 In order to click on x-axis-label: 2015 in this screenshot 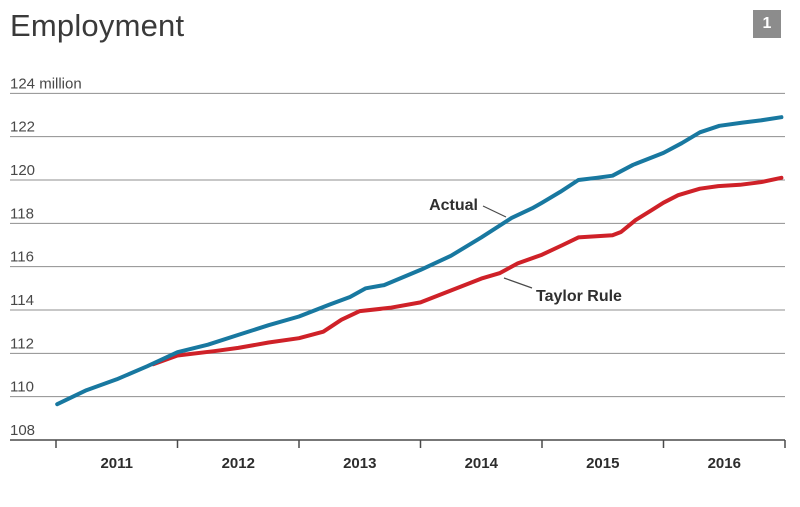, I will do `click(602, 463)`.